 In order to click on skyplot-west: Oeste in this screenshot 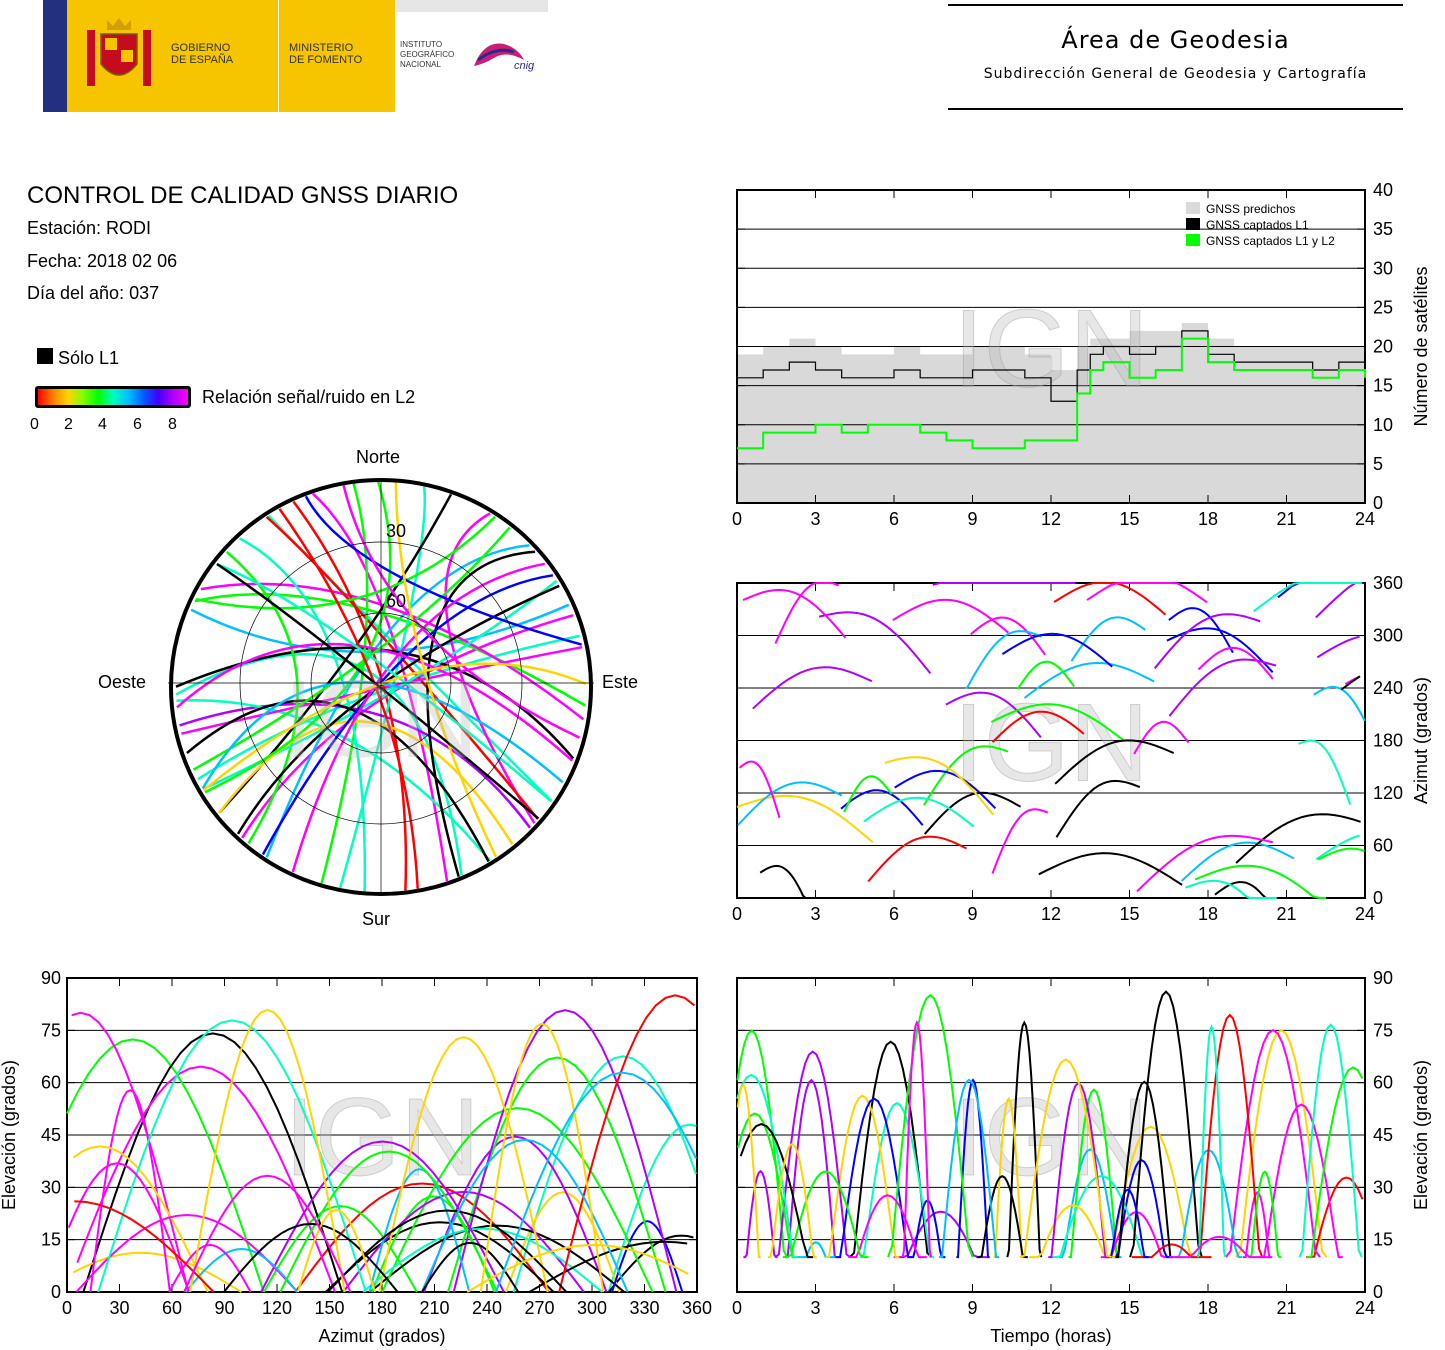, I will do `click(122, 682)`.